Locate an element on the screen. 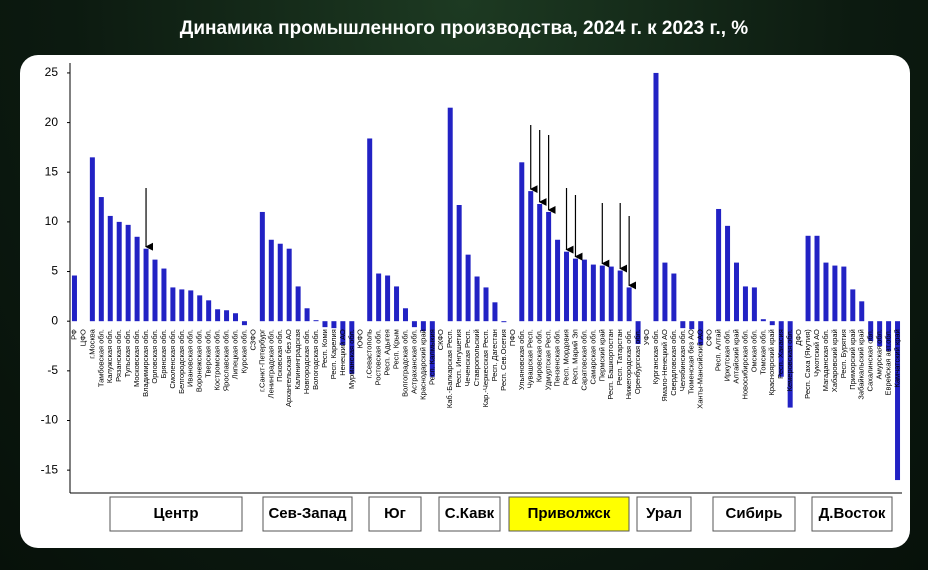 Image resolution: width=928 pixels, height=570 pixels. x-tick-label: Респ. Дагестан is located at coordinates (494, 355).